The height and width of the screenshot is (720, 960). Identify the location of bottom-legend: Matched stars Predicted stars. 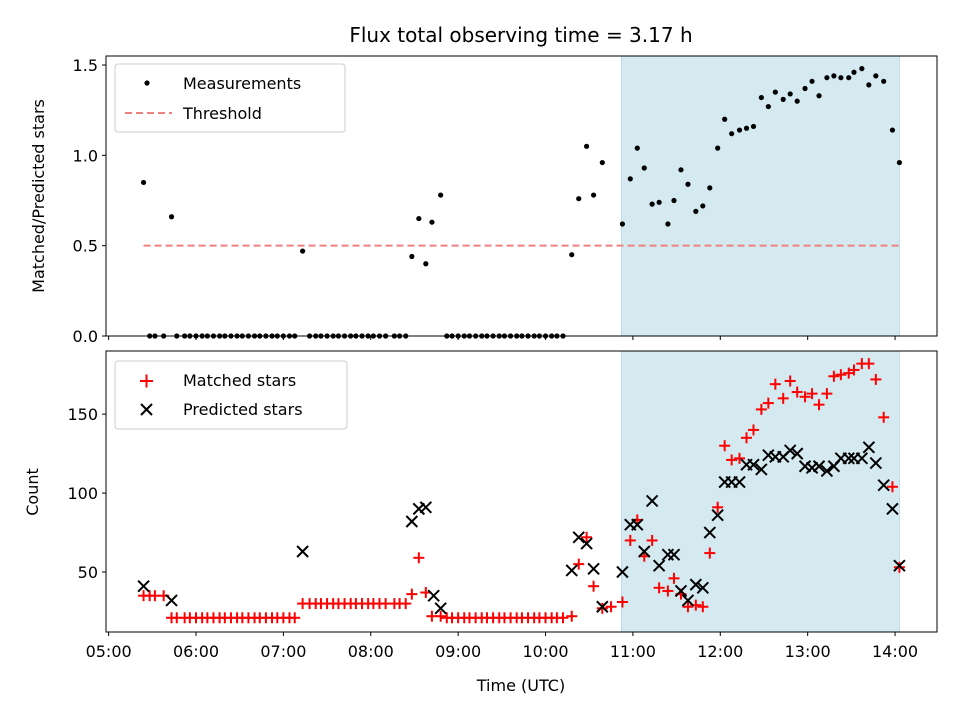
(231, 395).